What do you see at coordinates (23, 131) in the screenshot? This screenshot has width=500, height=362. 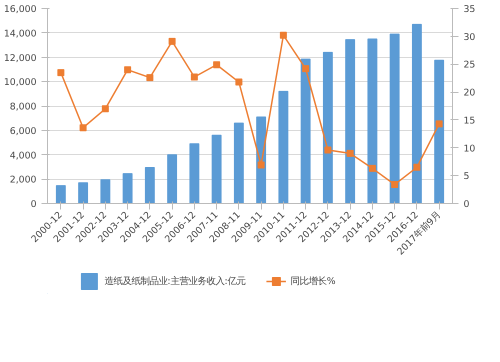 I see `y-tick-label: 6,000` at bounding box center [23, 131].